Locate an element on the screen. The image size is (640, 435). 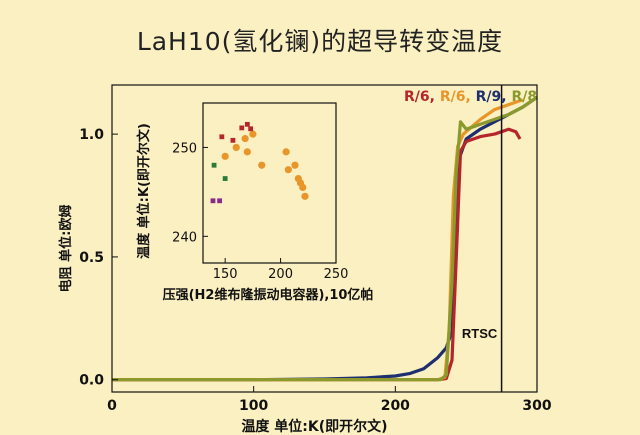
x-tick-label: 200 is located at coordinates (395, 406).